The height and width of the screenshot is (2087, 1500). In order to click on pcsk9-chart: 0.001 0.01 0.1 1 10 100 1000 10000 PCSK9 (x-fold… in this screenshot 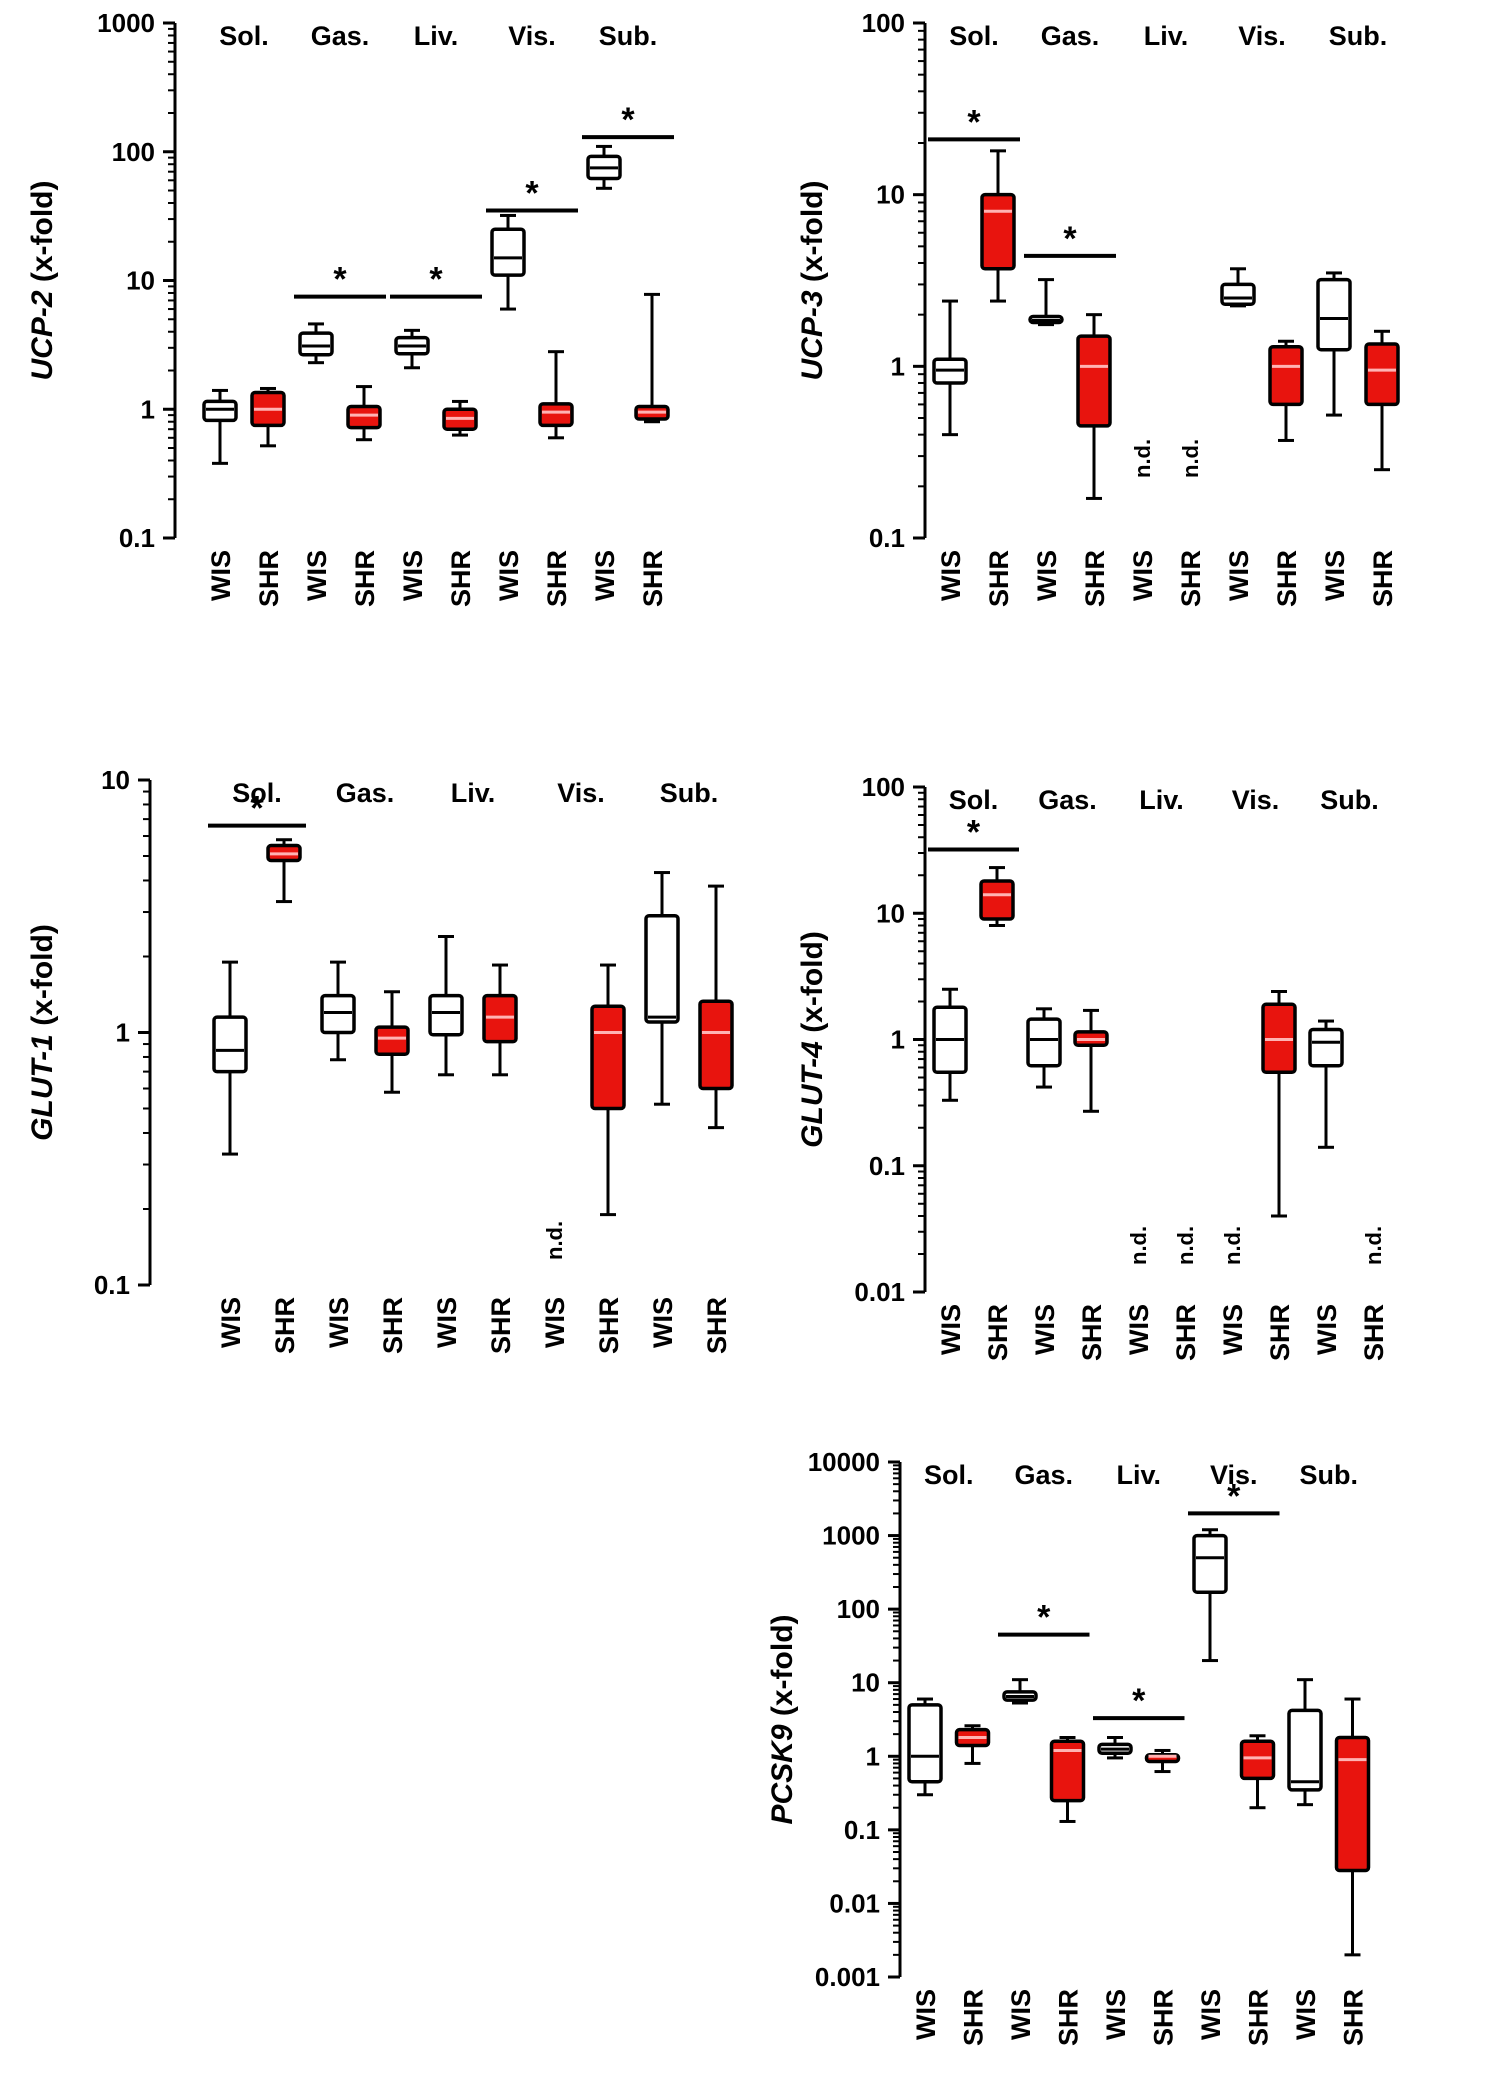, I will do `click(1068, 1746)`.